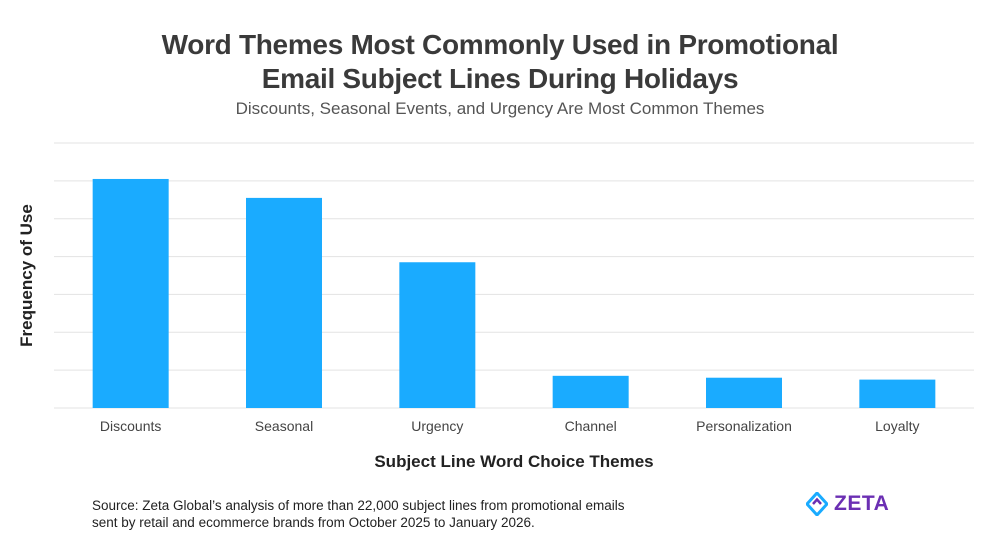  Describe the element at coordinates (130, 426) in the screenshot. I see `x-tick-label: Discounts` at that location.